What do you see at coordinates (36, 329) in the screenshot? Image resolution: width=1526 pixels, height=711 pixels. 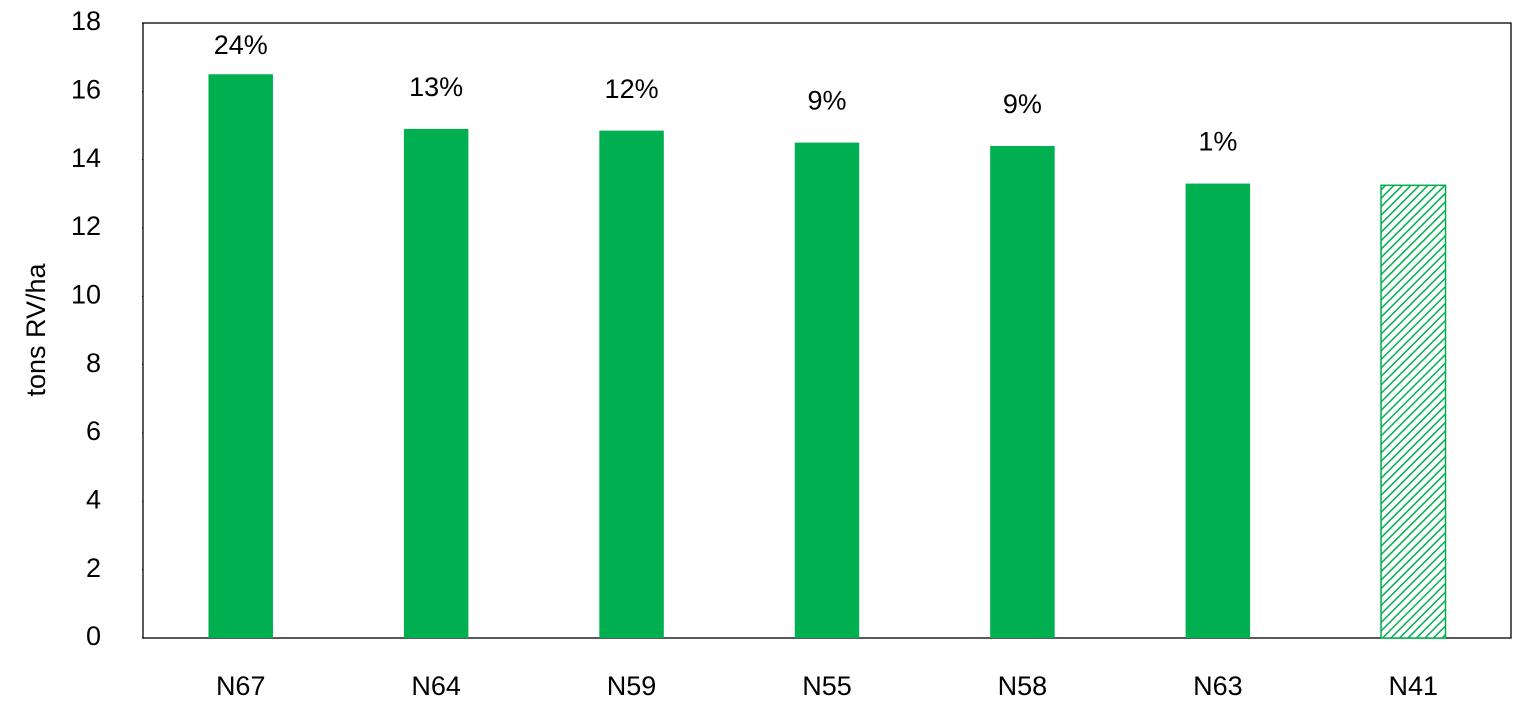 I see `y-axis-label: tons RV/ha` at bounding box center [36, 329].